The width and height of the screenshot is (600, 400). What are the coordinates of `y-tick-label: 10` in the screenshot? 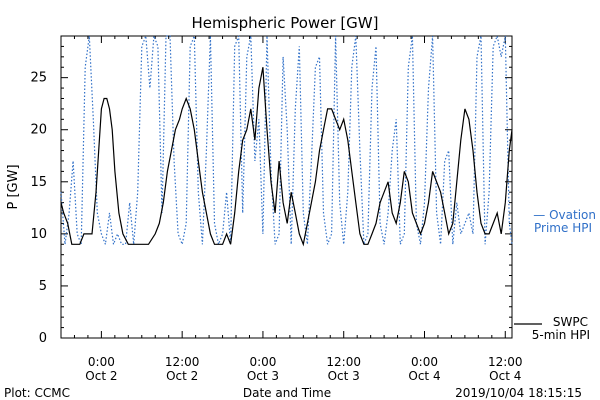 It's located at (38, 234).